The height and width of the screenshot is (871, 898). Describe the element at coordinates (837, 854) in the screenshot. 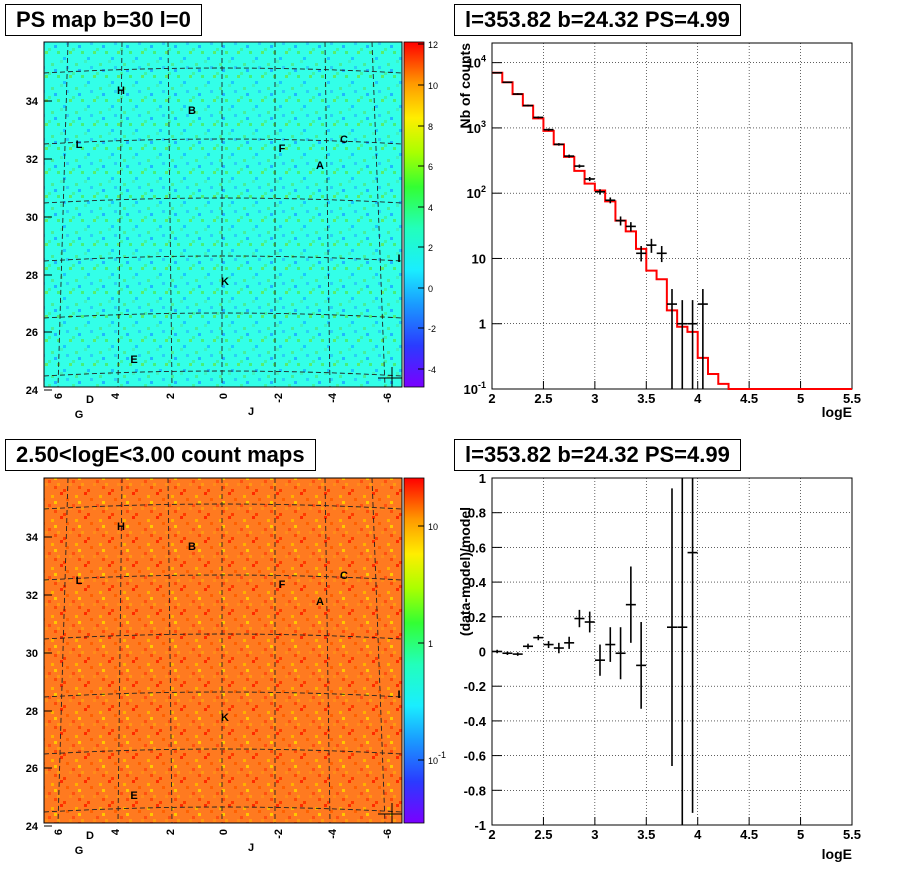

I see `residual-x-label: logE` at that location.